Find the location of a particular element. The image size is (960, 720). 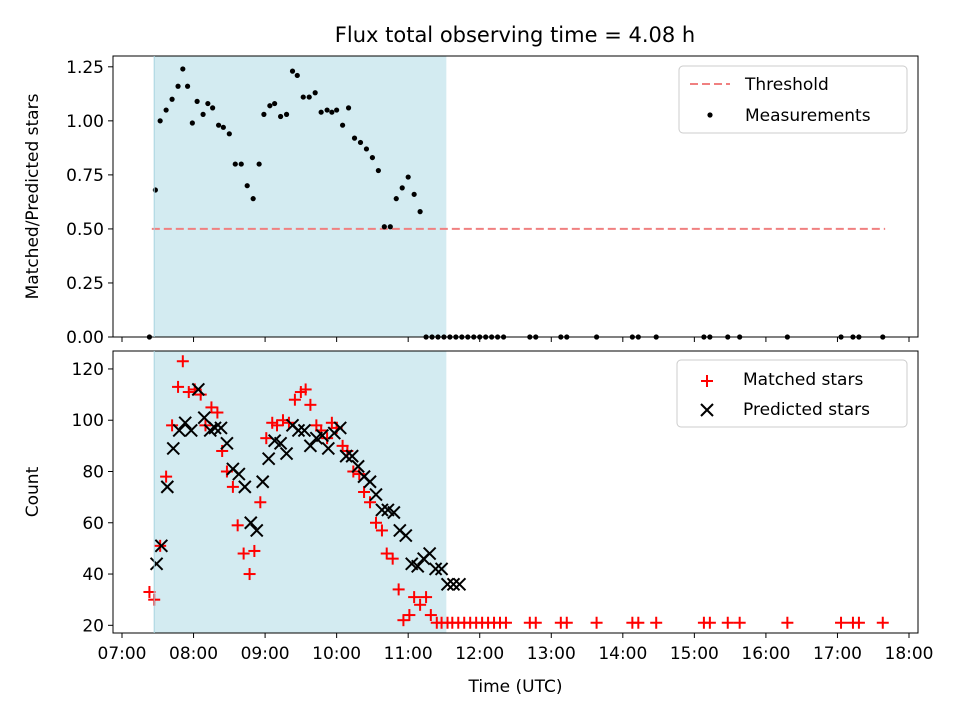

y-tick-label: 0.00 is located at coordinates (85, 338).